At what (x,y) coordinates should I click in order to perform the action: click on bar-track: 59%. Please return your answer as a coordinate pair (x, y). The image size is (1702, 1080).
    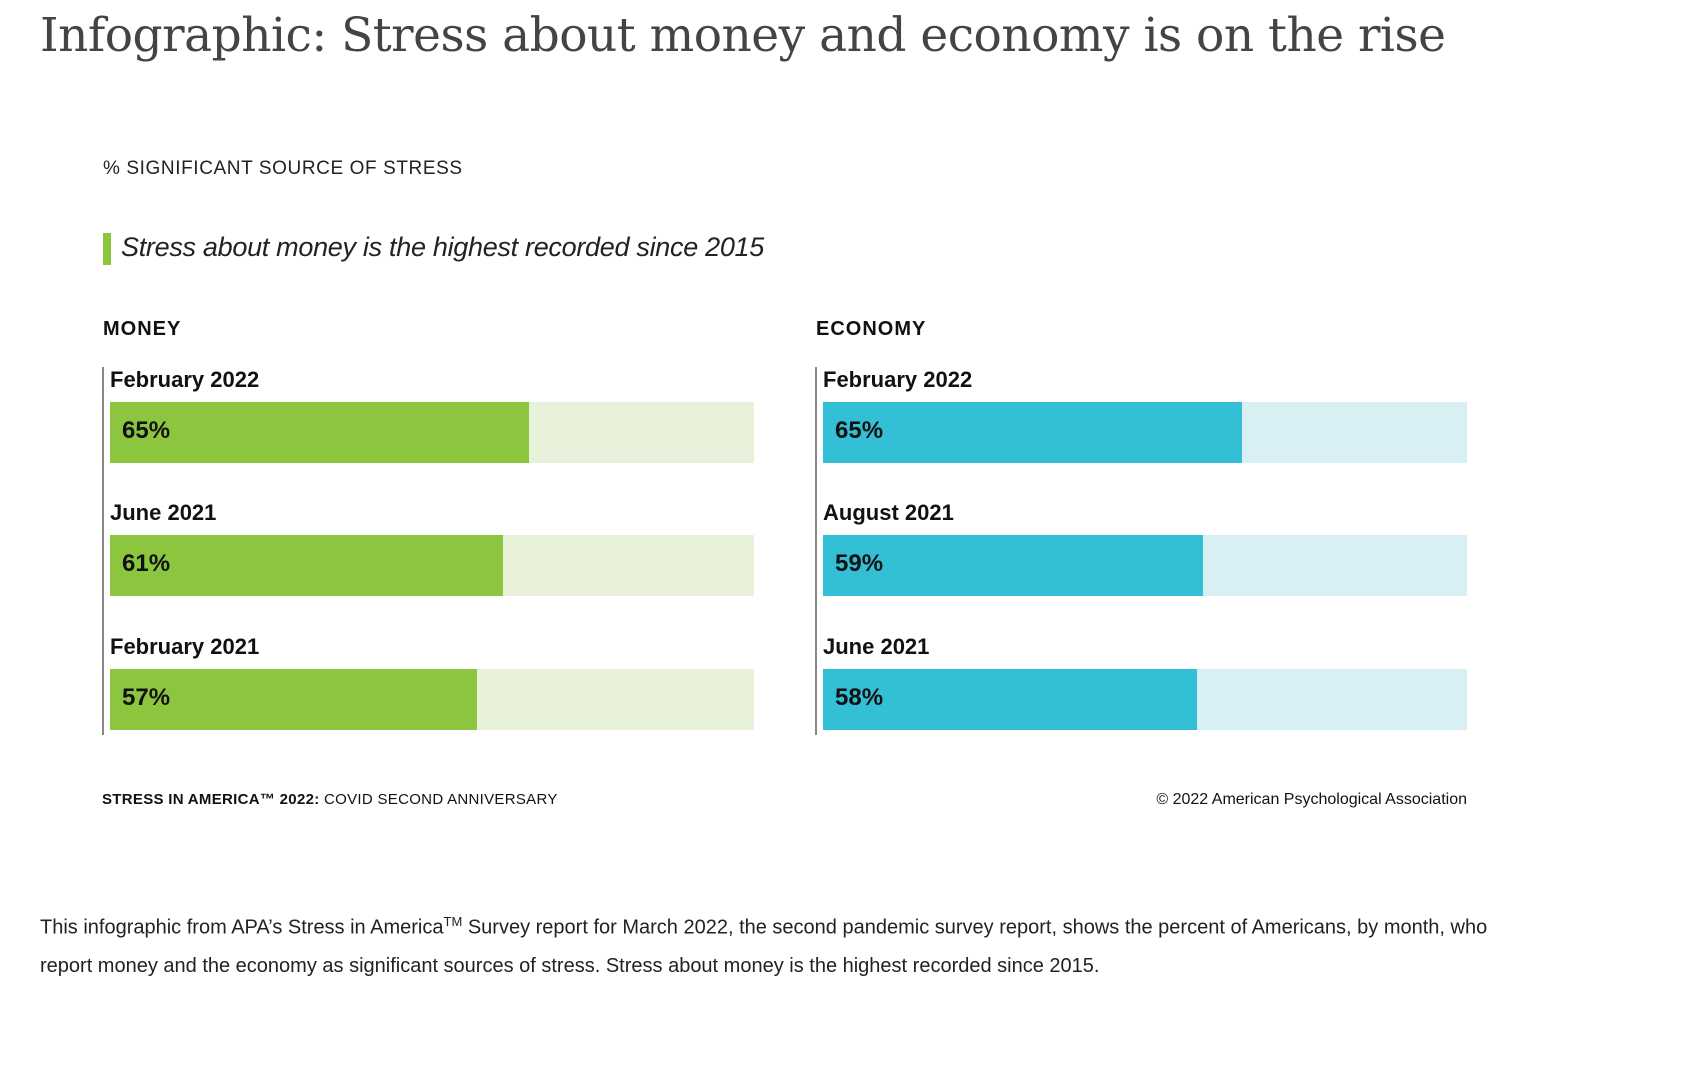
    Looking at the image, I should click on (1145, 565).